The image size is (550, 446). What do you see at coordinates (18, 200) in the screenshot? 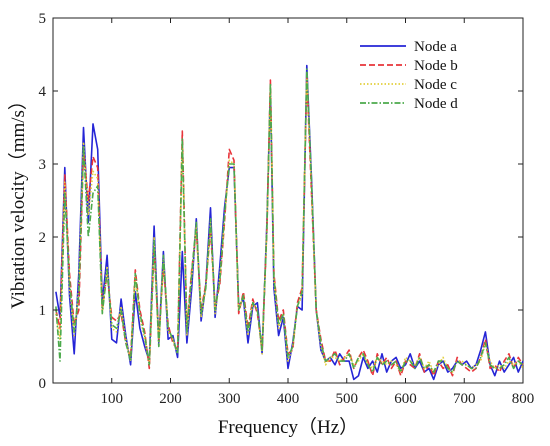
I see `y-axis-label: Vibration velocity（mm/s）` at bounding box center [18, 200].